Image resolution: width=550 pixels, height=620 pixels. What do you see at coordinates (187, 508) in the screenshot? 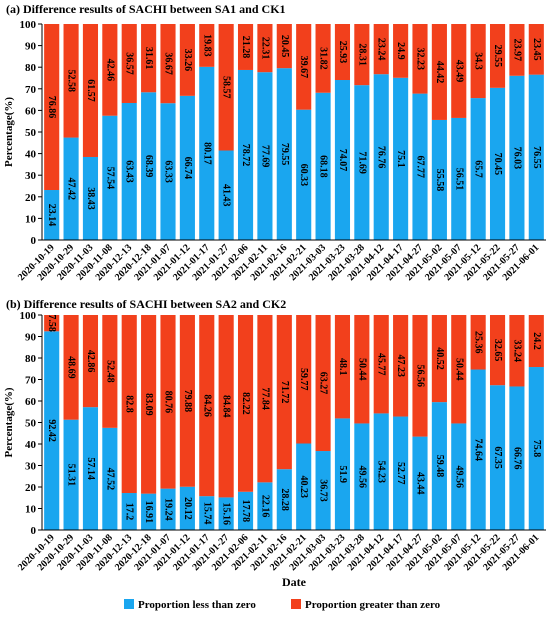
I see `data-label-less-than-zero: 20.12` at bounding box center [187, 508].